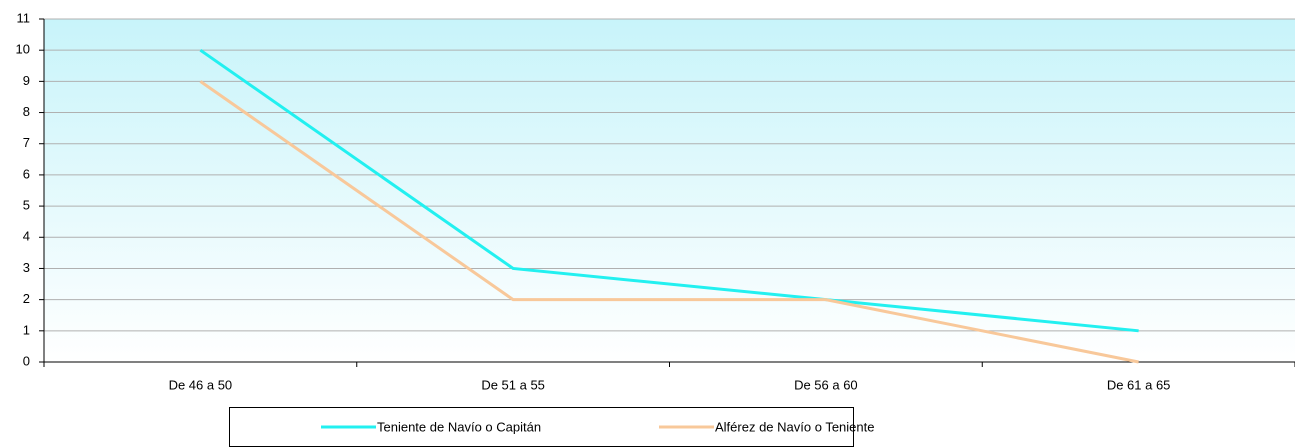 The image size is (1295, 447). I want to click on y-tick-label: 3, so click(26, 267).